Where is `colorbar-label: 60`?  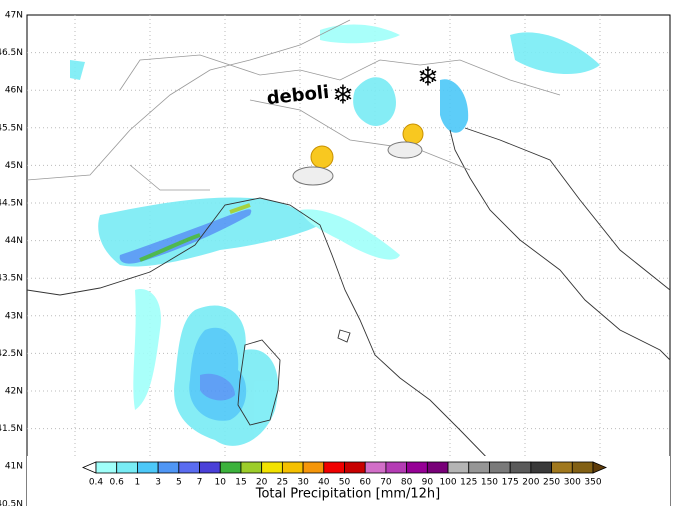
colorbar-label: 60 is located at coordinates (365, 483).